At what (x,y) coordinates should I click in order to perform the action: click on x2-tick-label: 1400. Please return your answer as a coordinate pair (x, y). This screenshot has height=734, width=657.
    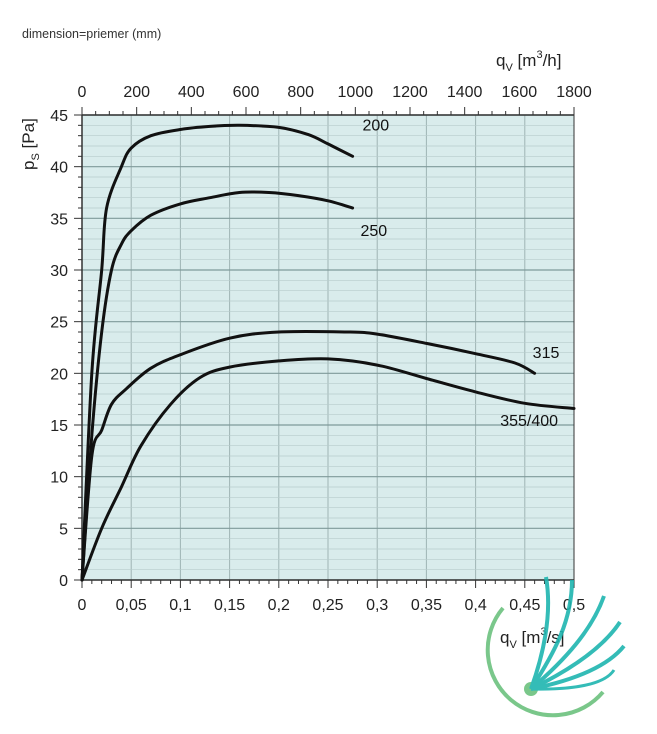
    Looking at the image, I should click on (465, 92).